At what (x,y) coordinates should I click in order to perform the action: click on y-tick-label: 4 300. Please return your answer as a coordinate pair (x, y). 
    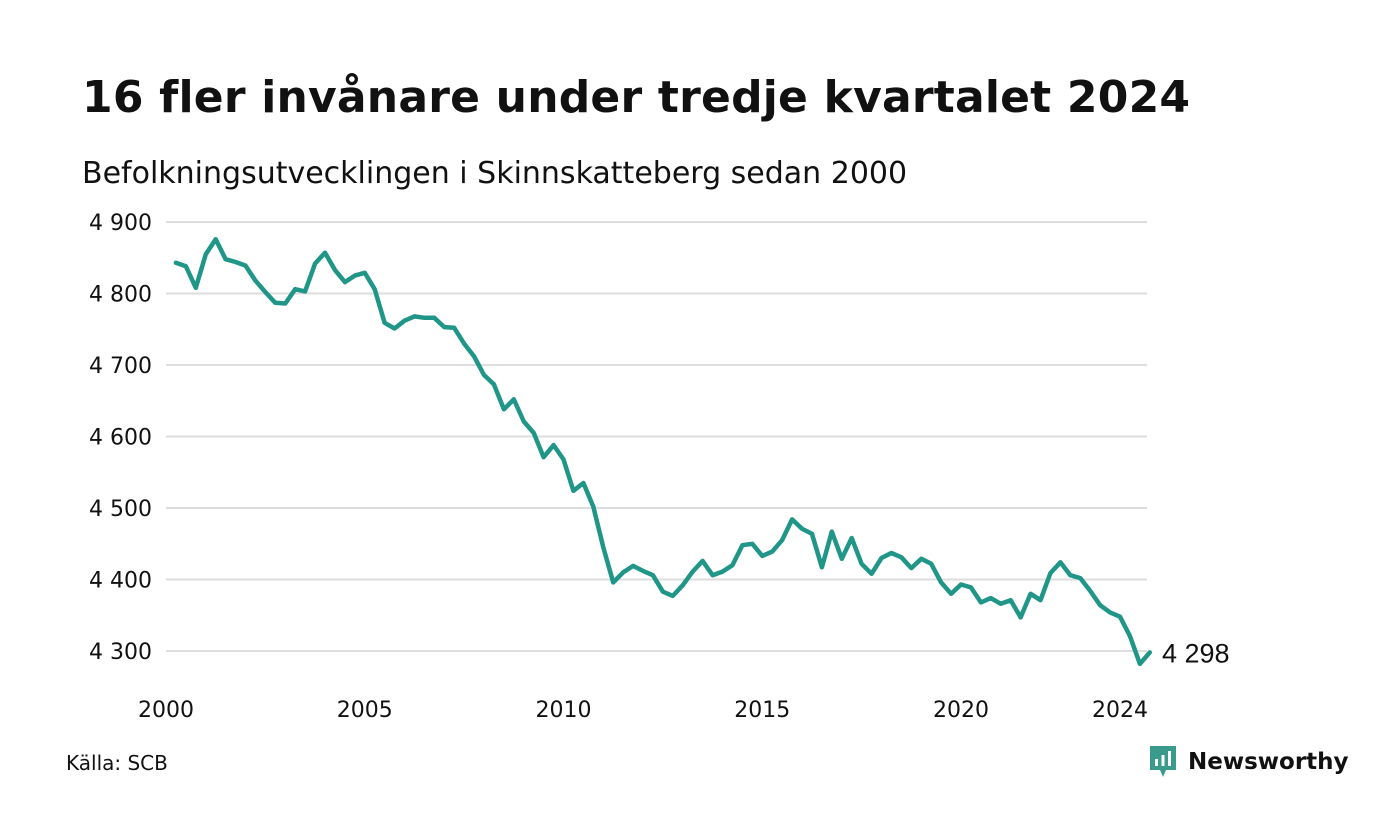
    Looking at the image, I should click on (120, 652).